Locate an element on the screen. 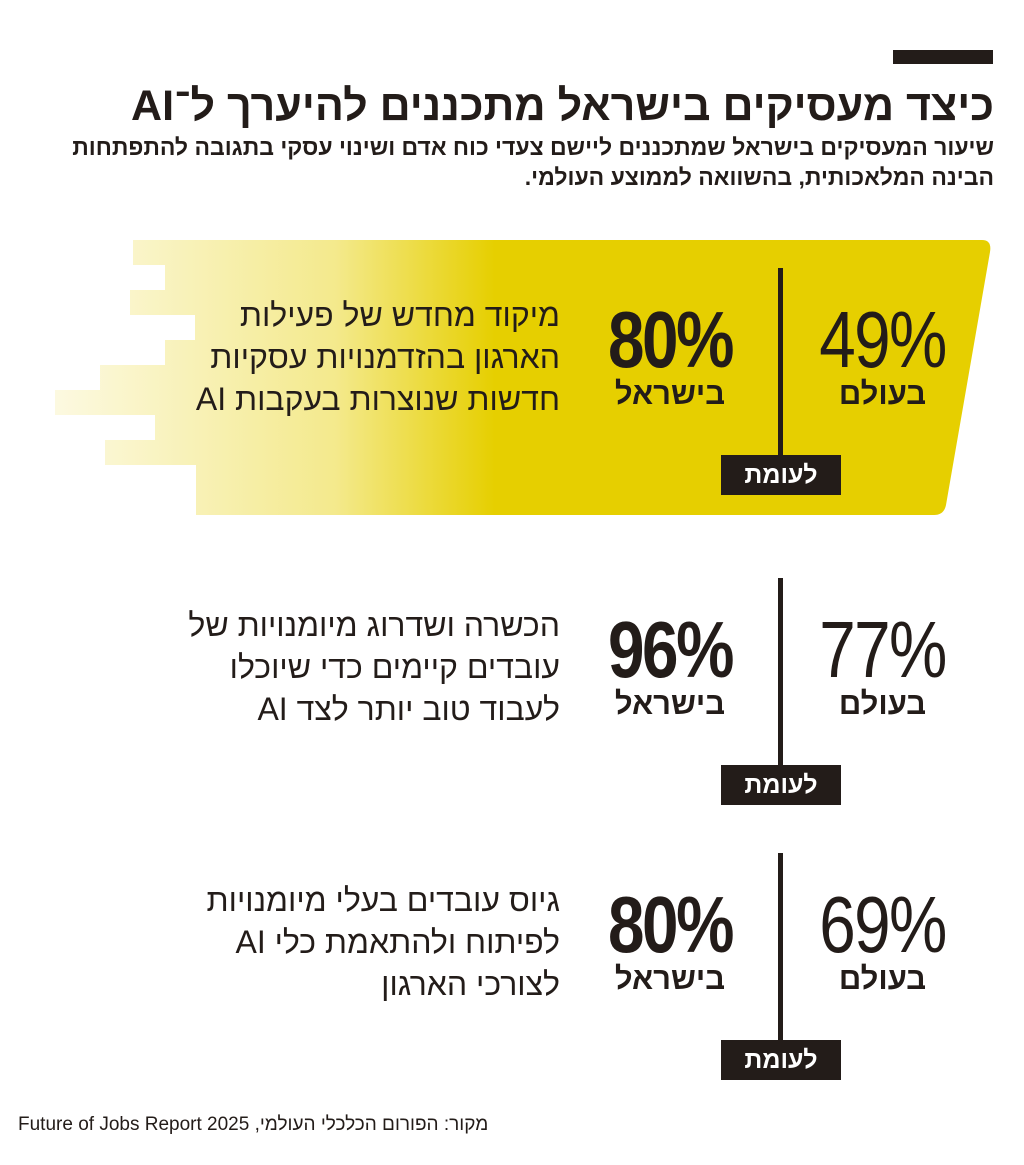 The height and width of the screenshot is (1165, 1024). description-line: הארגון בהזדמנויות עסקיות is located at coordinates (385, 357).